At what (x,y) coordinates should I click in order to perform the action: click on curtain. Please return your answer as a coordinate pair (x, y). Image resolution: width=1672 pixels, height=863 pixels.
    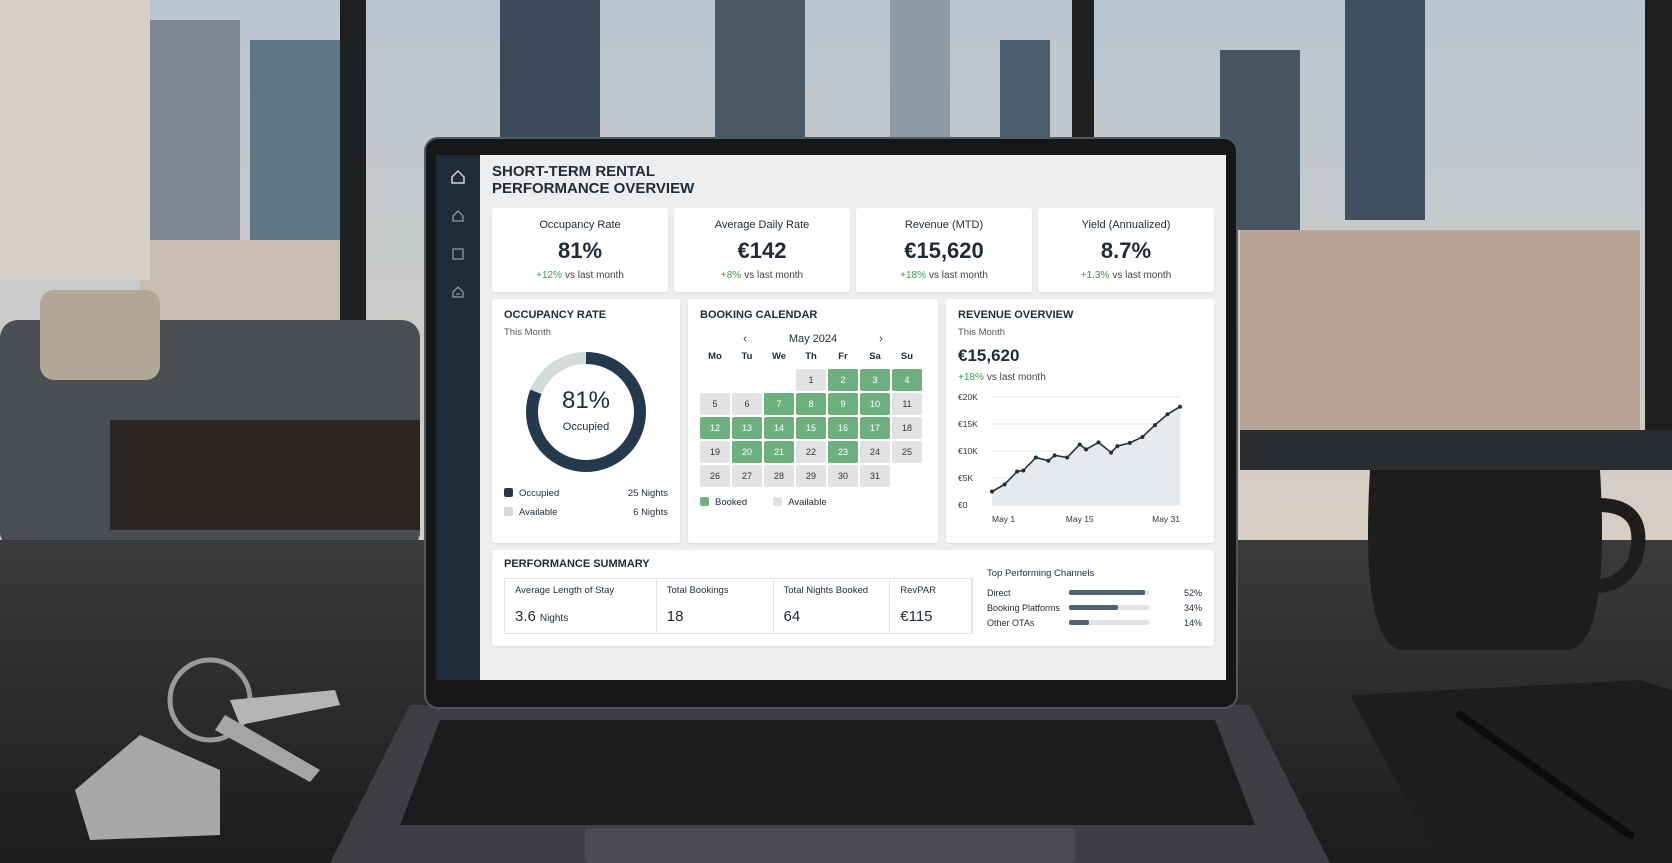
    Looking at the image, I should click on (75, 140).